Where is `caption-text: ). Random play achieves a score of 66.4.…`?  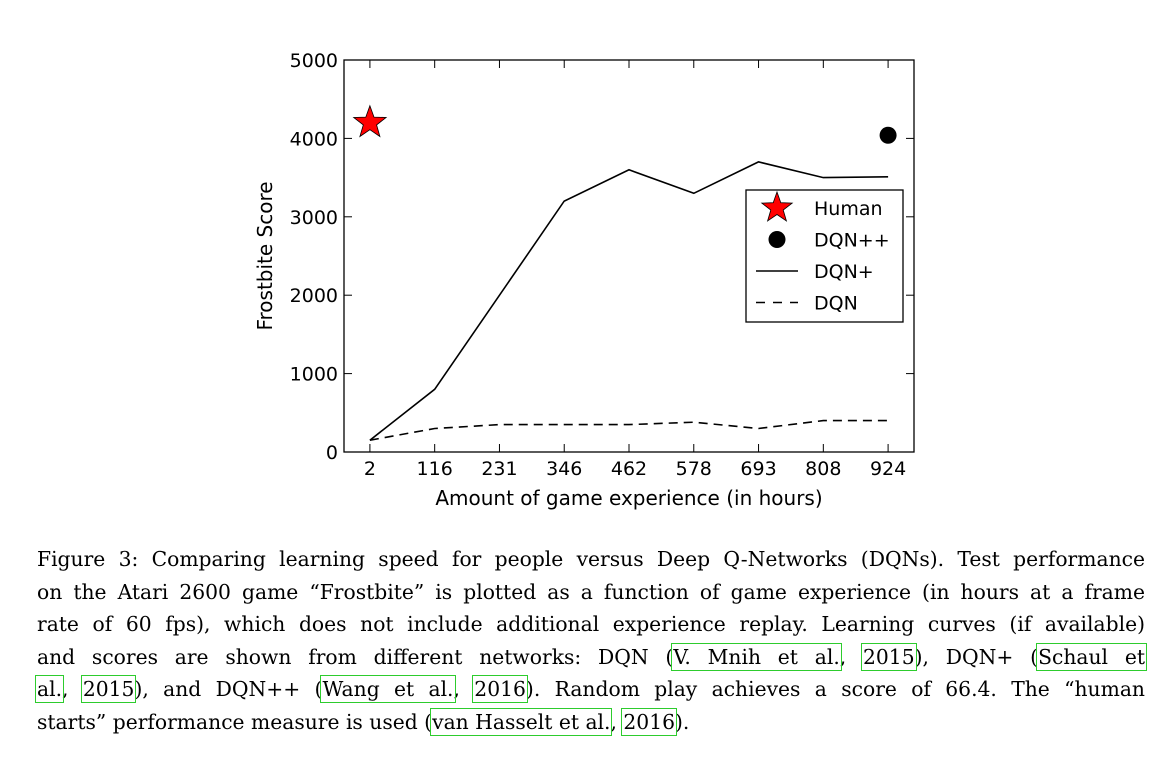
caption-text: ). Random play achieves a score of 66.4.… is located at coordinates (835, 689).